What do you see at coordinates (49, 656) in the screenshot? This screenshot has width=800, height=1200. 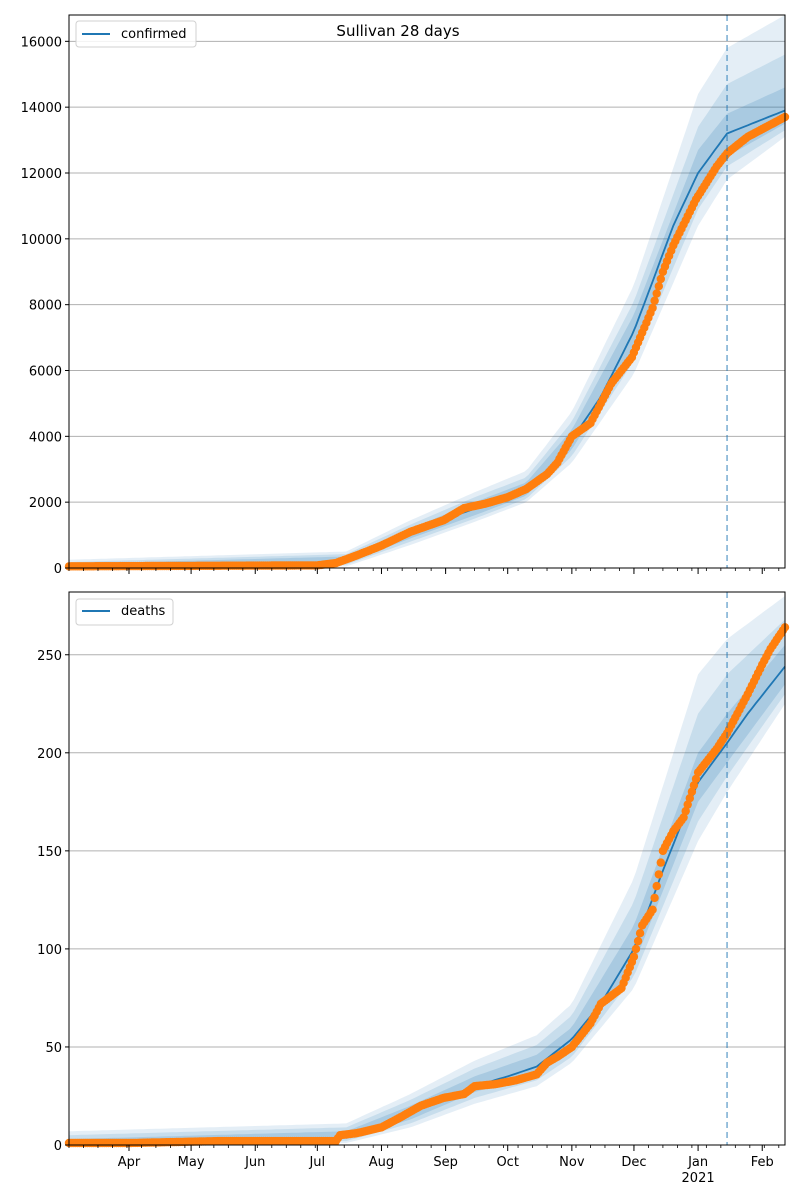 I see `y-tick-label: 250` at bounding box center [49, 656].